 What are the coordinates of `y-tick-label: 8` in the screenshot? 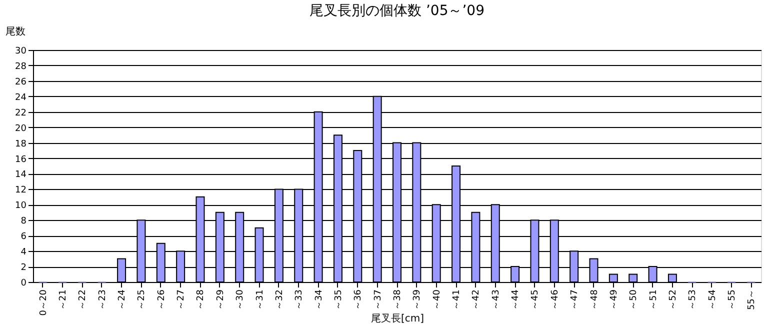 It's located at (23, 221).